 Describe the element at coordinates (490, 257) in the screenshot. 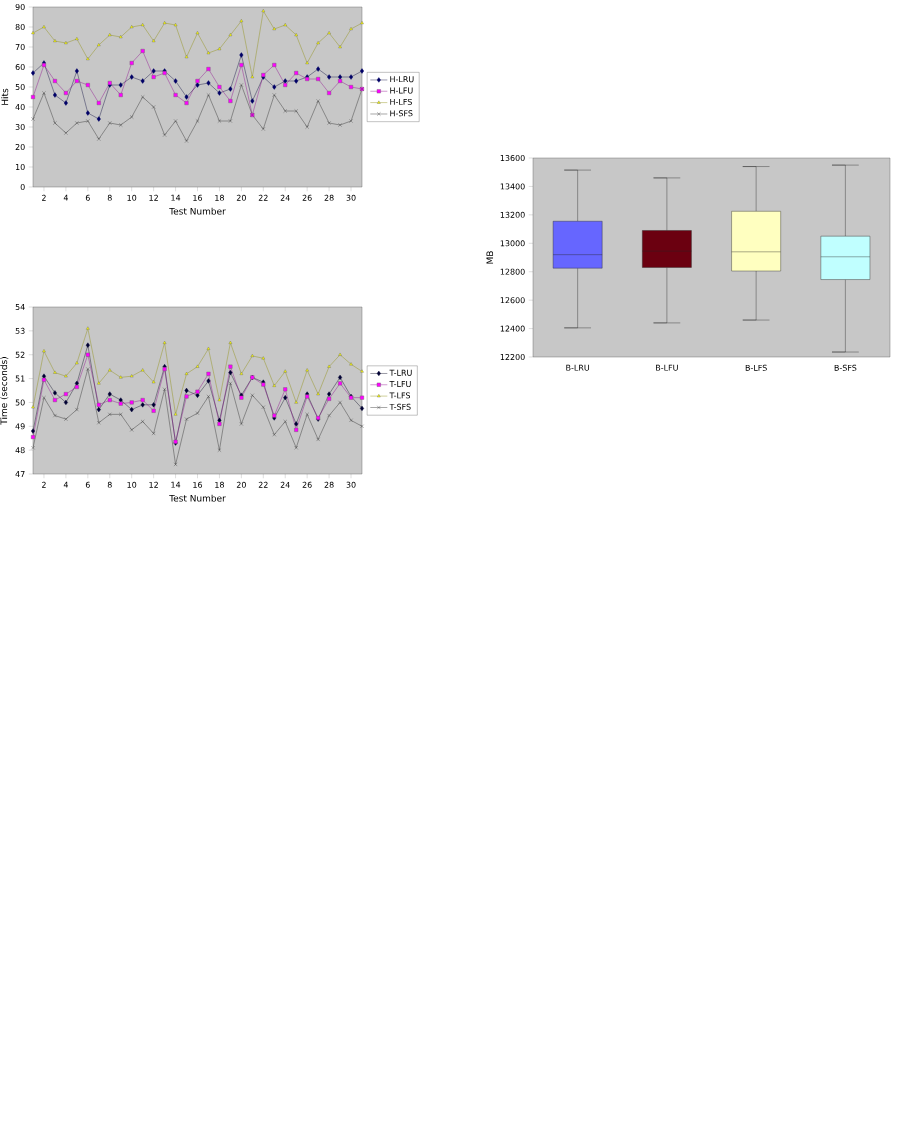

I see `y-axis-title: MB` at that location.